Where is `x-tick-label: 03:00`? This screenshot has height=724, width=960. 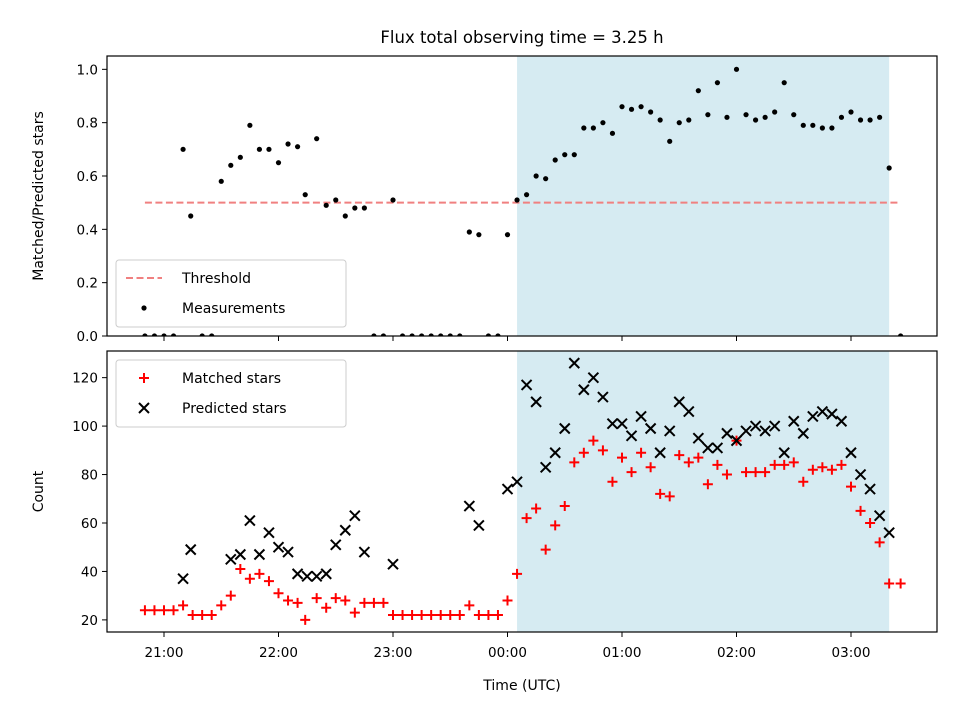 x-tick-label: 03:00 is located at coordinates (851, 653).